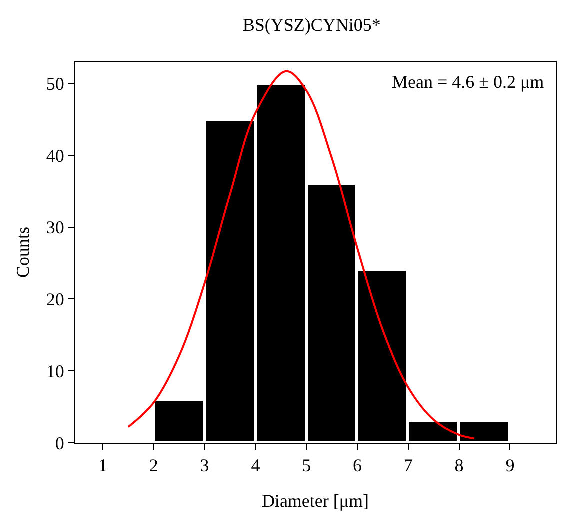 The width and height of the screenshot is (567, 521). What do you see at coordinates (255, 466) in the screenshot?
I see `x-tick-label: 4` at bounding box center [255, 466].